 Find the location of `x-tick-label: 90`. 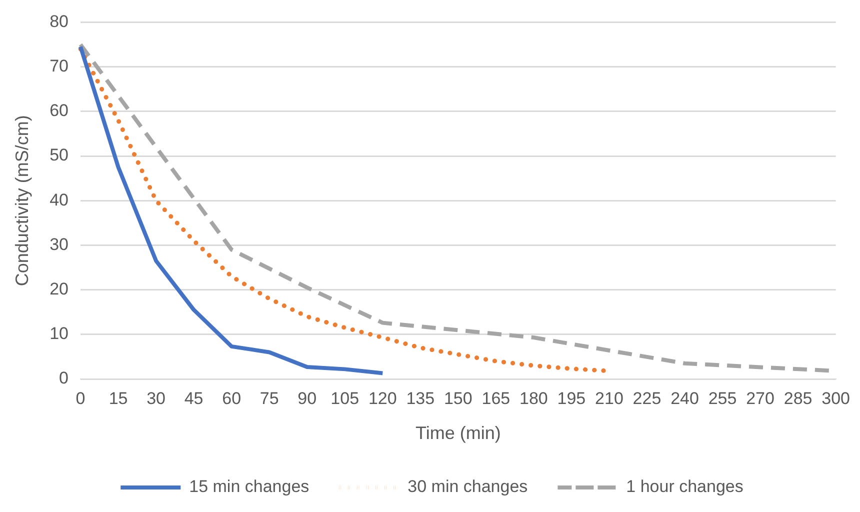

x-tick-label: 90 is located at coordinates (307, 398).